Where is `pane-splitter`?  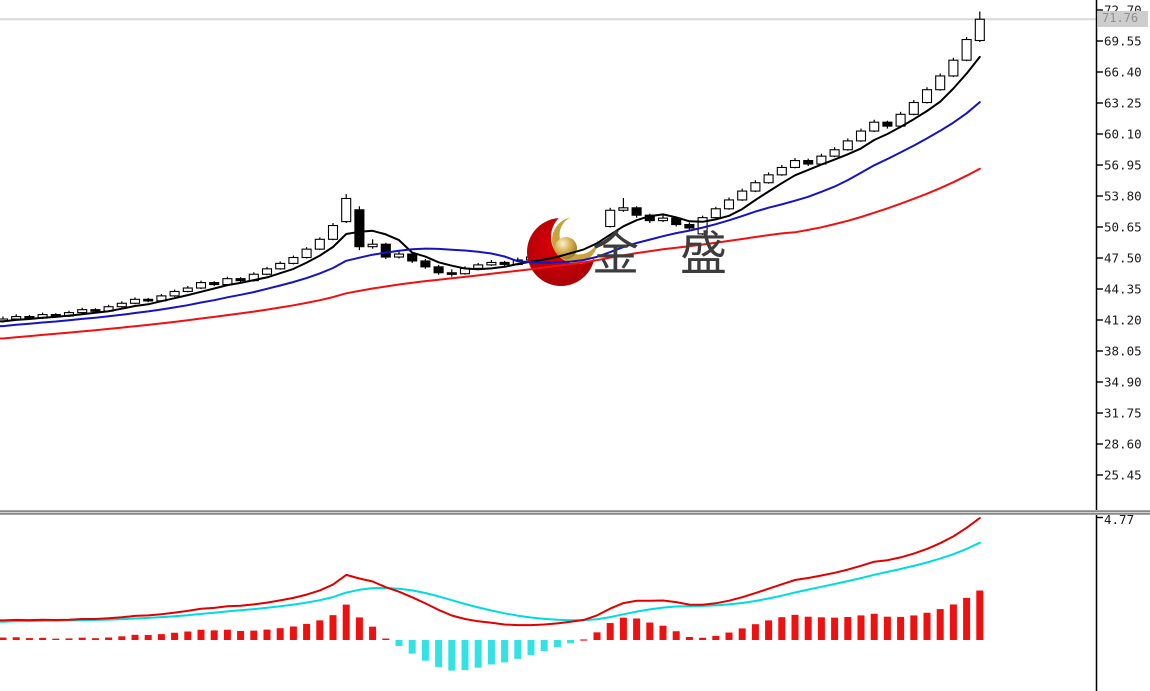 pane-splitter is located at coordinates (575, 512).